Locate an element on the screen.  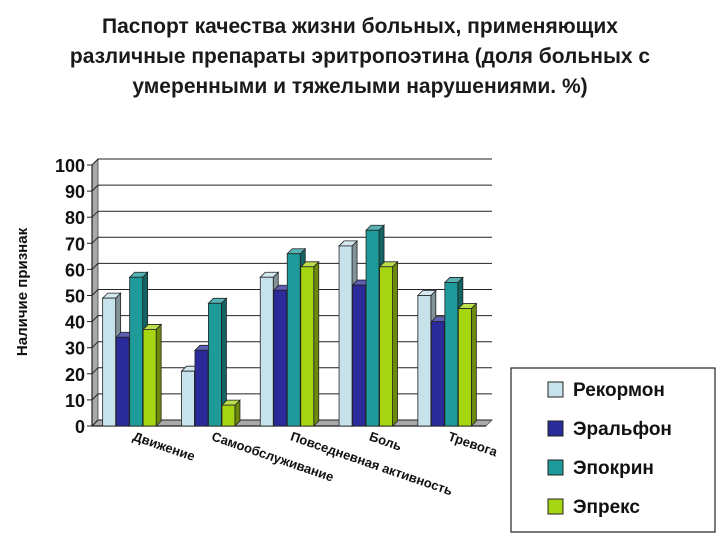
legend-label: Эральфон is located at coordinates (622, 429).